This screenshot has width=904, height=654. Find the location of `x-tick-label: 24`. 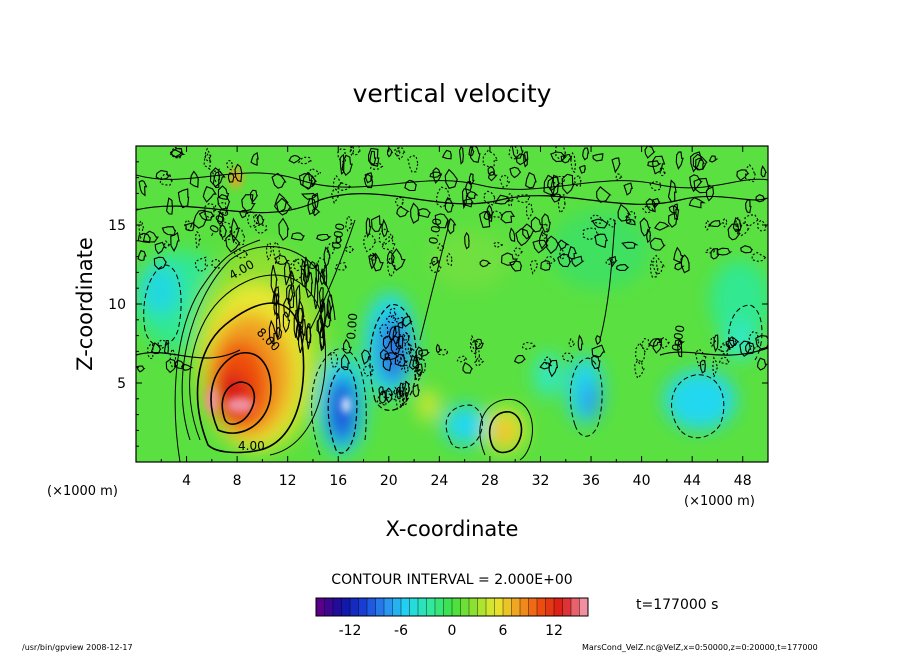

x-tick-label: 24 is located at coordinates (439, 481).